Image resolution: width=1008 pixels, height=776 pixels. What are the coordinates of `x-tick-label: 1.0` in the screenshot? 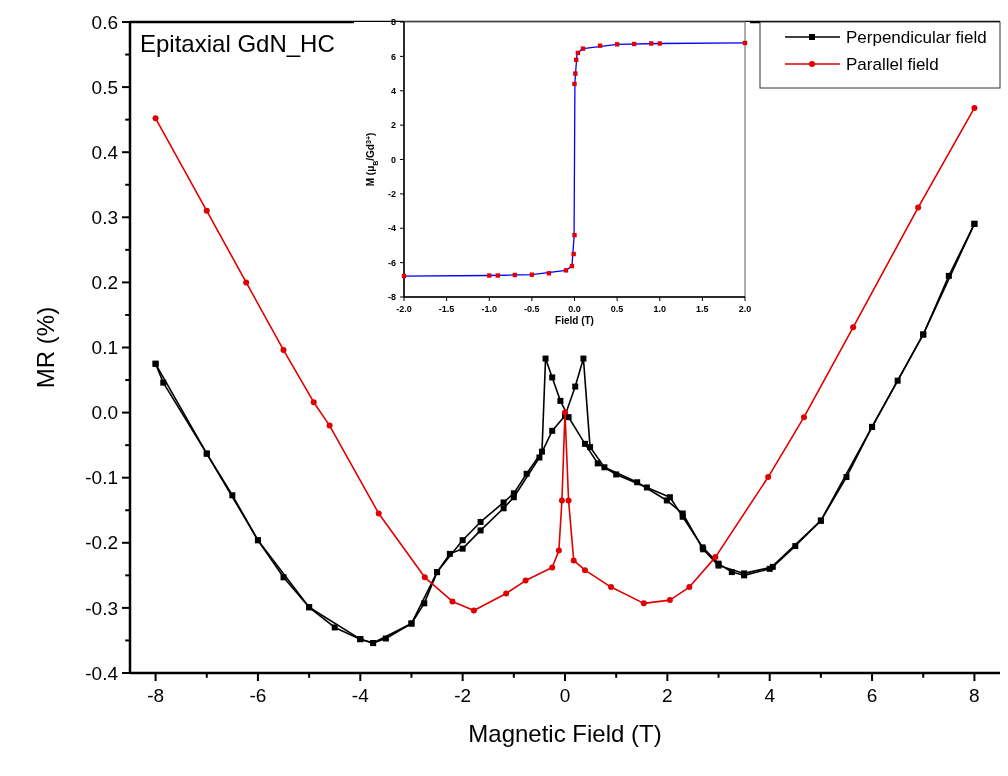 It's located at (660, 309).